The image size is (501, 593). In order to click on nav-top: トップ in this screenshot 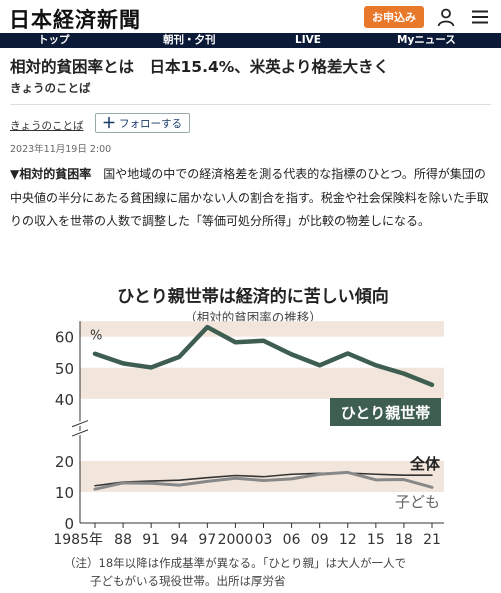, I will do `click(54, 40)`.